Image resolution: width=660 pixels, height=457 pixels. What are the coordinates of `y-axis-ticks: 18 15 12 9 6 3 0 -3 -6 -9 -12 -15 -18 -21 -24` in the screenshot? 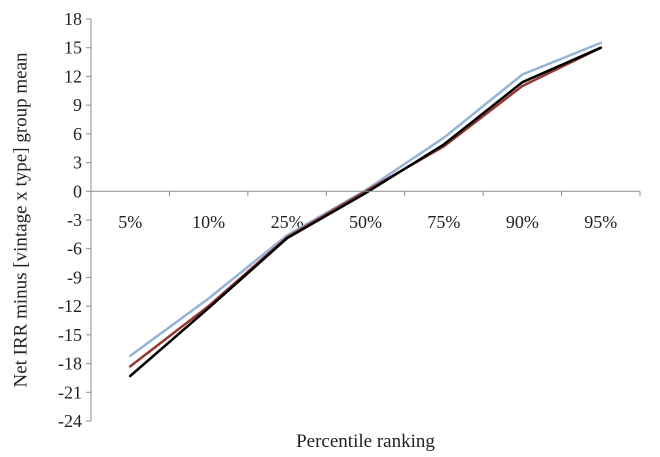 It's located at (74, 220).